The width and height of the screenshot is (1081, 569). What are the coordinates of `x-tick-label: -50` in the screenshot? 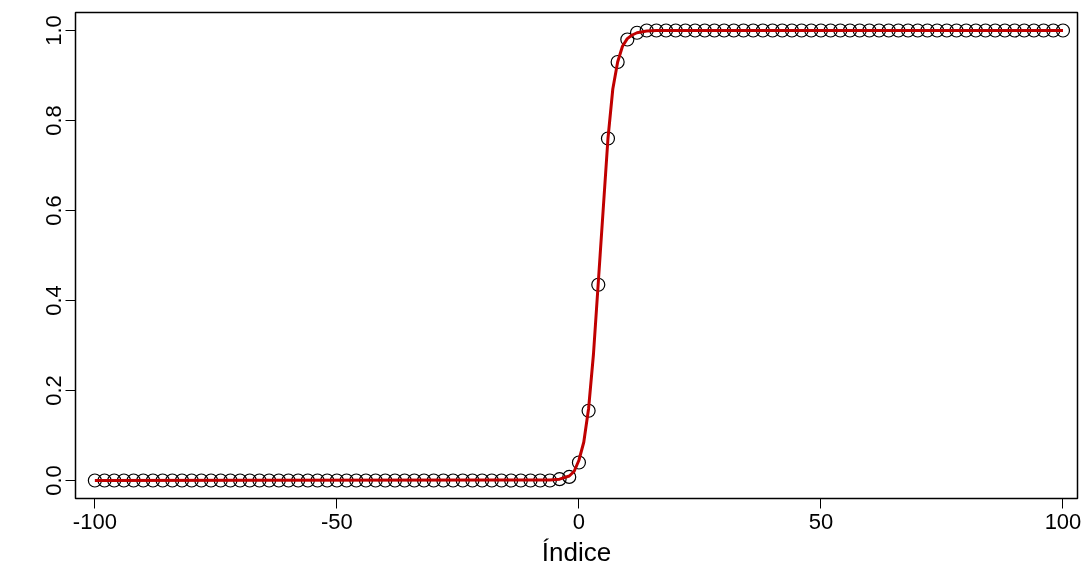 It's located at (336, 521).